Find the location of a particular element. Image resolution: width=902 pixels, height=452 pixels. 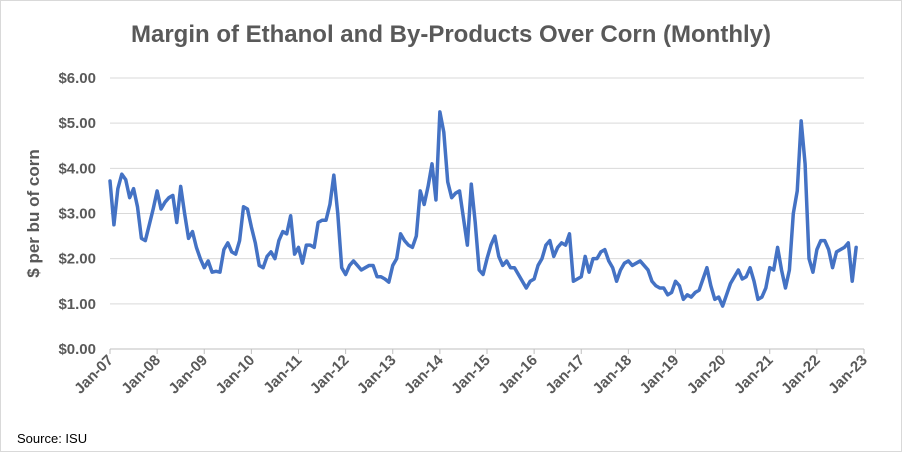

x-tick-label: Jan-09 is located at coordinates (188, 375).